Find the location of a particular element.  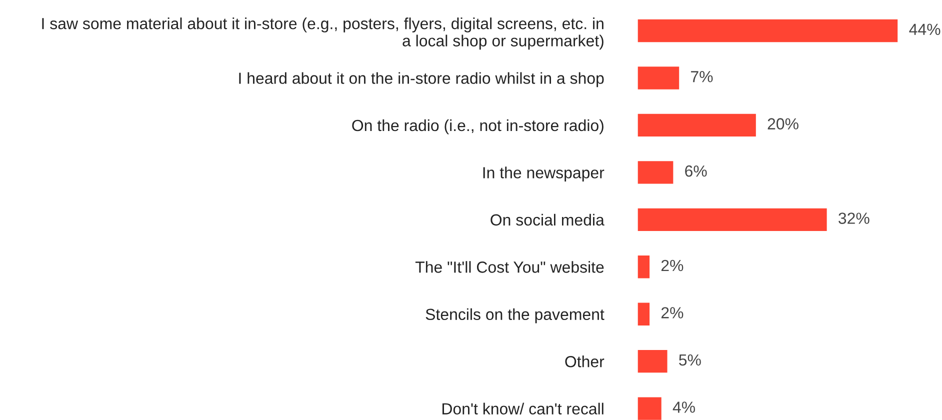

data-label: 44% is located at coordinates (924, 29).